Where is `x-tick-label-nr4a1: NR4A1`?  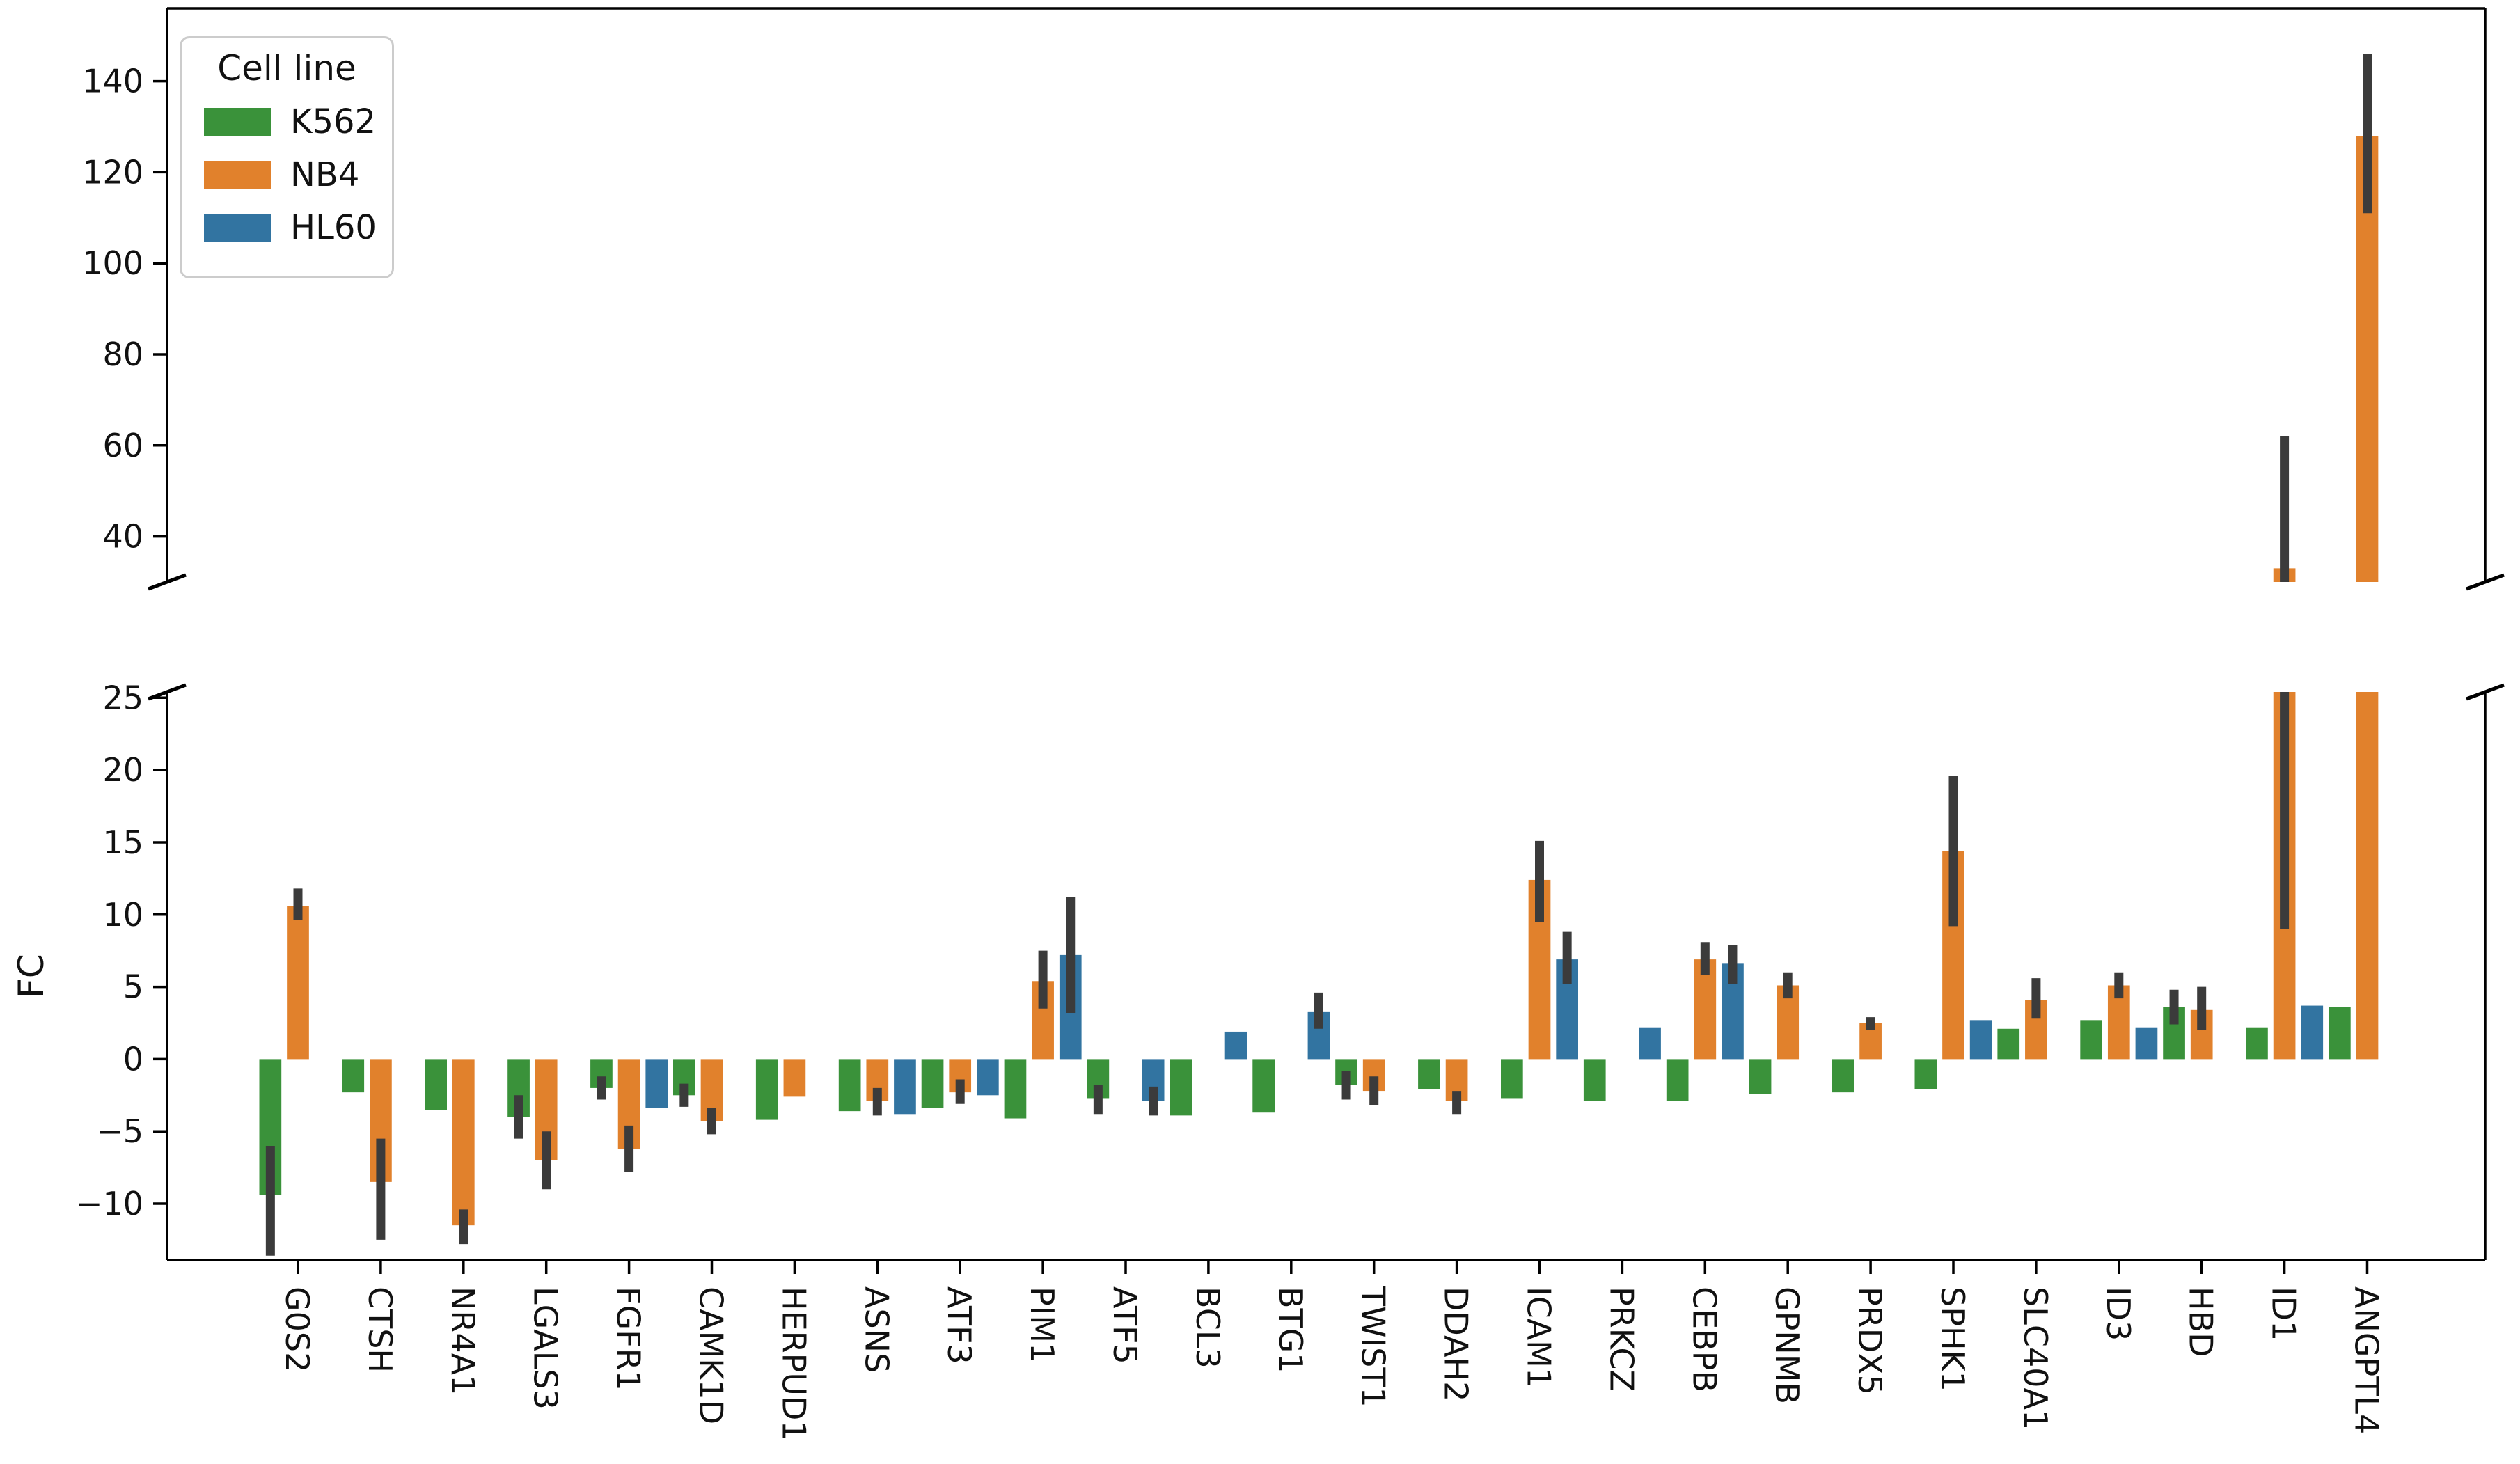
x-tick-label-nr4a1: NR4A1 is located at coordinates (463, 1340).